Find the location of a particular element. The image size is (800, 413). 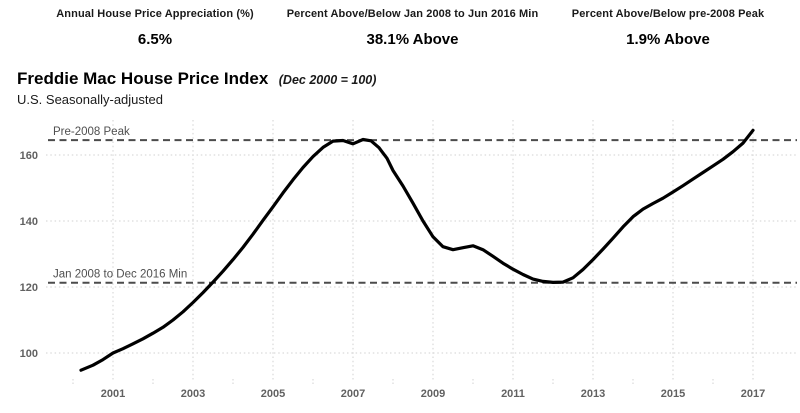

y-axis-tick-label: 100 is located at coordinates (29, 354).